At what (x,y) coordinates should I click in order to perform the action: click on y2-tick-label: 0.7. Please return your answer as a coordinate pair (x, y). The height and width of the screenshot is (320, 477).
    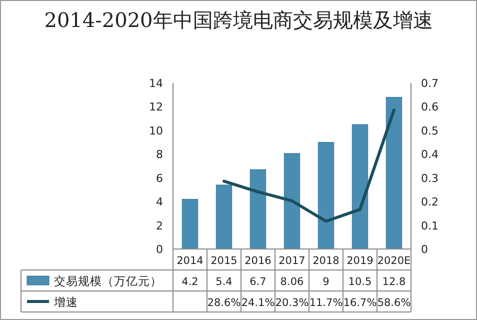
    Looking at the image, I should click on (429, 83).